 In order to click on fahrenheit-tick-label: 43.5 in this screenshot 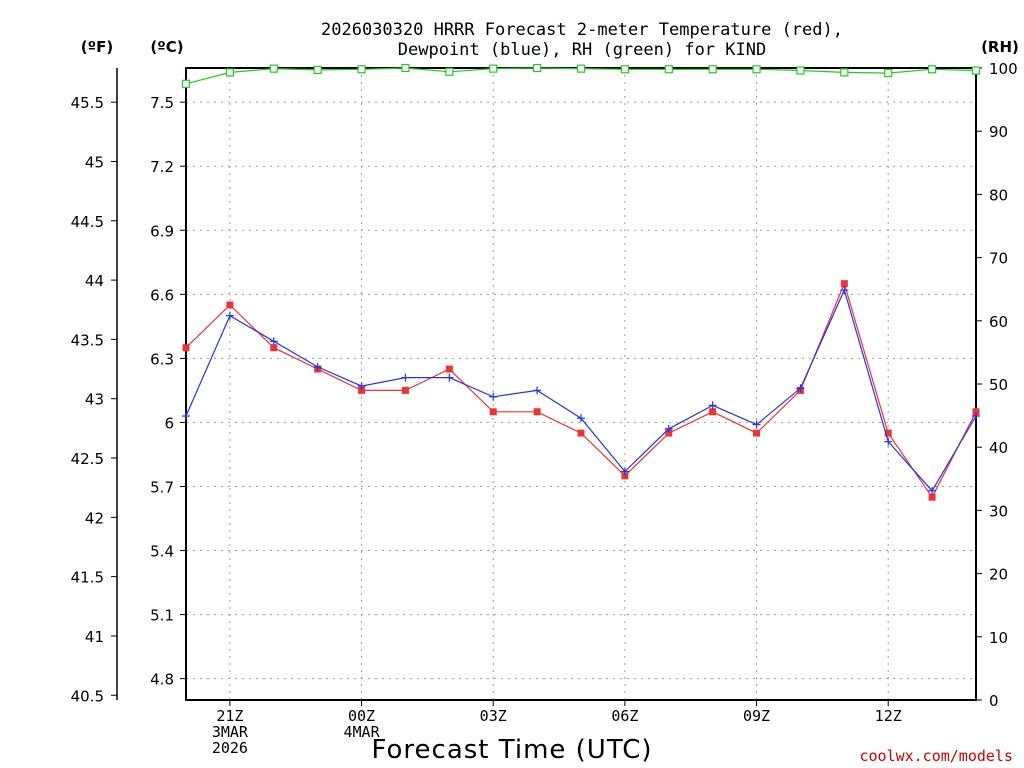, I will do `click(87, 340)`.